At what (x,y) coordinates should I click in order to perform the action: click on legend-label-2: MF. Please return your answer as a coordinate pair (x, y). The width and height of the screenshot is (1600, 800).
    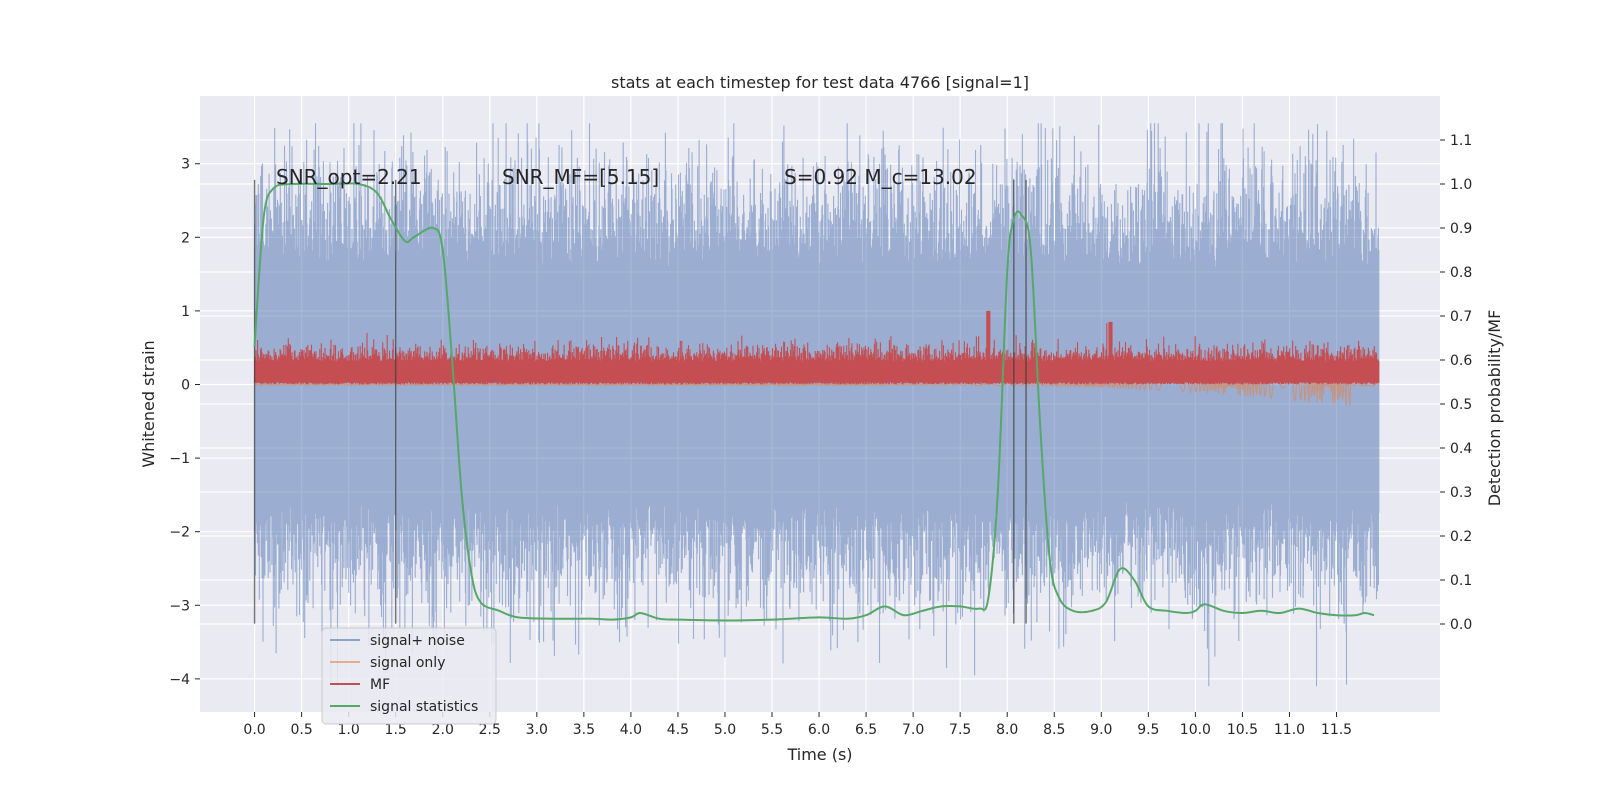
    Looking at the image, I should click on (380, 685).